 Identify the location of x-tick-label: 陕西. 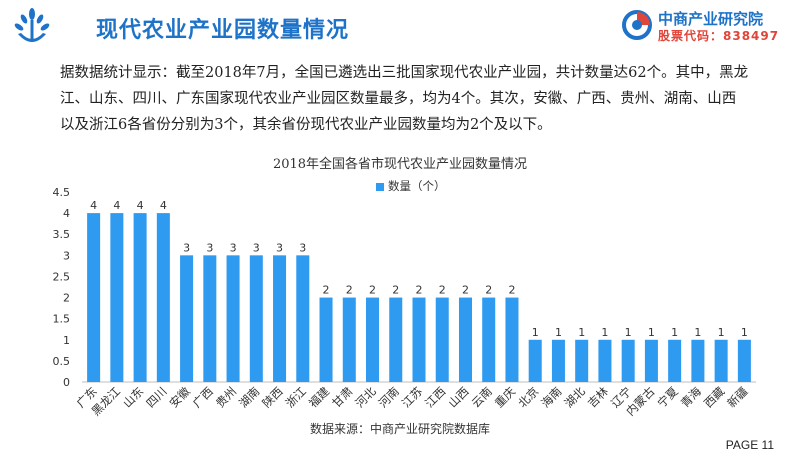
(273, 397).